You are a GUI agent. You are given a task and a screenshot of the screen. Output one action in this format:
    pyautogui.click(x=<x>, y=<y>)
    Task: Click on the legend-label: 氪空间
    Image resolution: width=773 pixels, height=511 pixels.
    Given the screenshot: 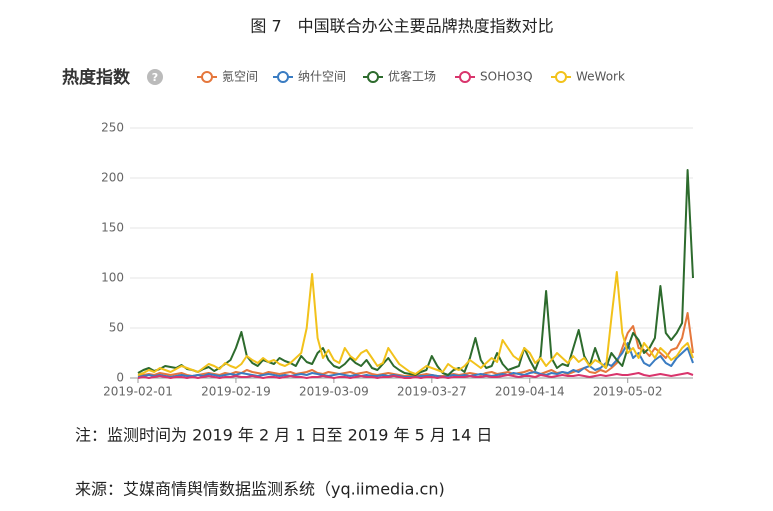 What is the action you would take?
    pyautogui.click(x=240, y=76)
    